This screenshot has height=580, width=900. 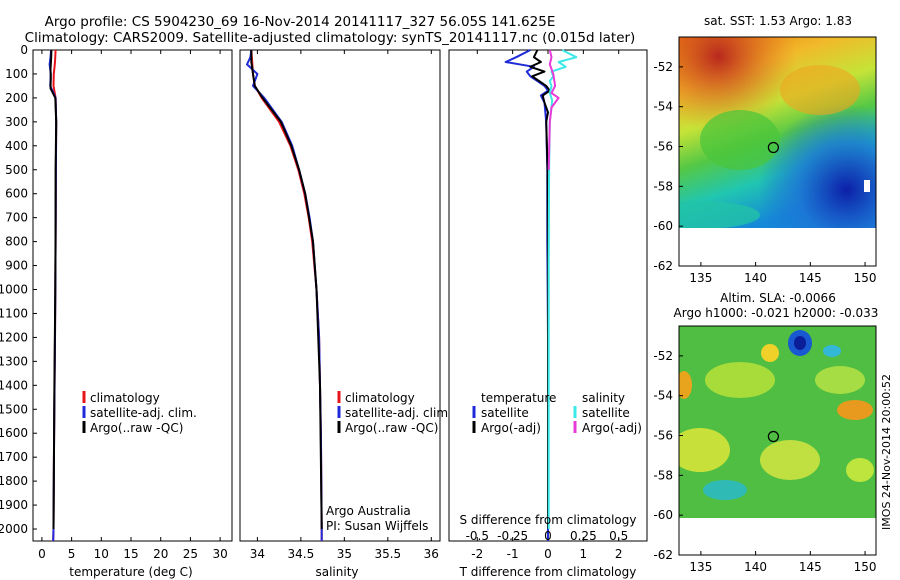 What do you see at coordinates (777, 247) in the screenshot?
I see `sst-map-nodata` at bounding box center [777, 247].